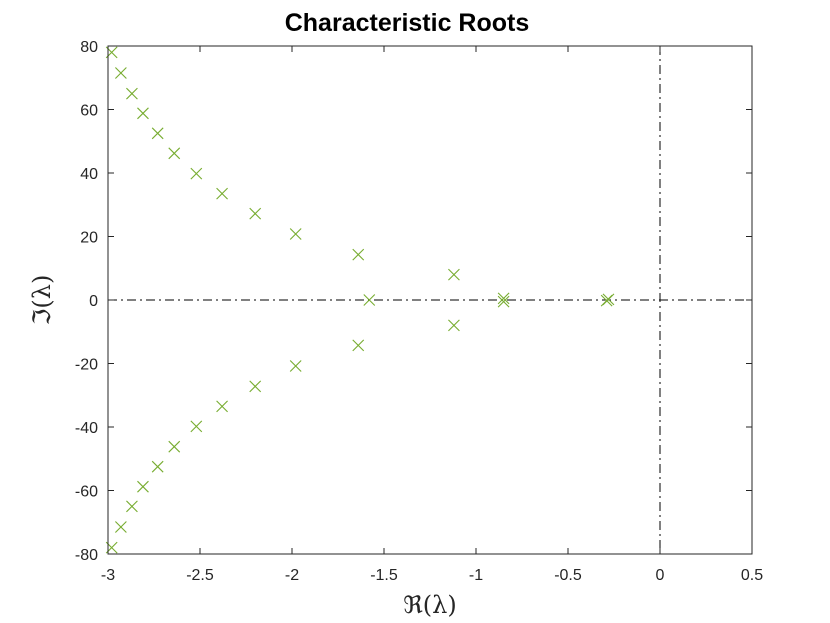  I want to click on chart-title: Characteristic Roots, so click(407, 23).